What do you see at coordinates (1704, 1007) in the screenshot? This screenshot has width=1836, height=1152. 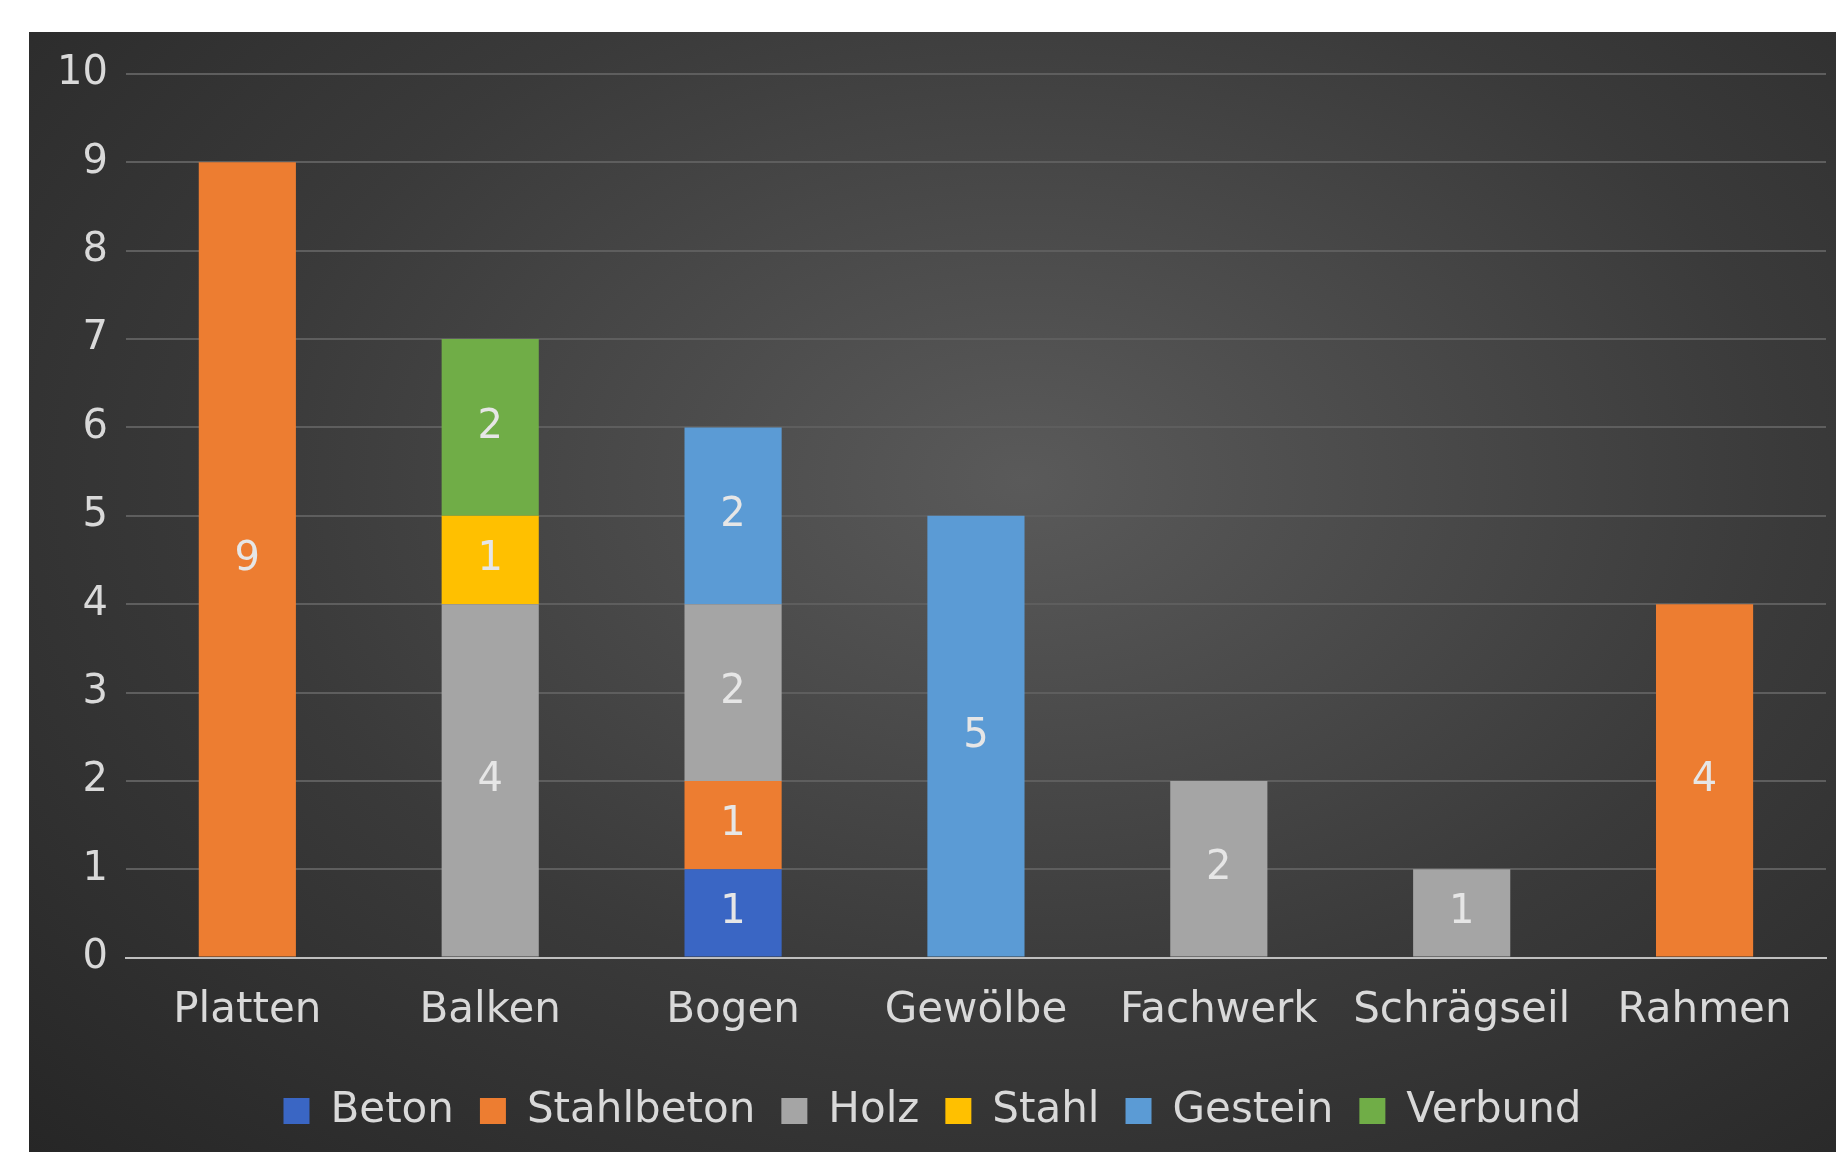 I see `x-tick-label: Rahmen` at bounding box center [1704, 1007].